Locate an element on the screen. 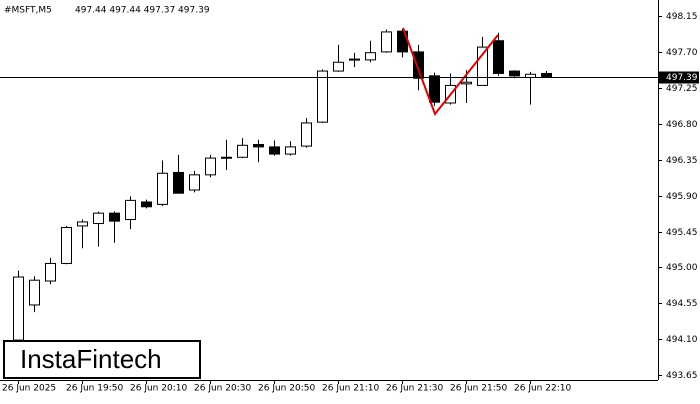 The width and height of the screenshot is (700, 404). y-tick-label: 495.90 is located at coordinates (682, 197).